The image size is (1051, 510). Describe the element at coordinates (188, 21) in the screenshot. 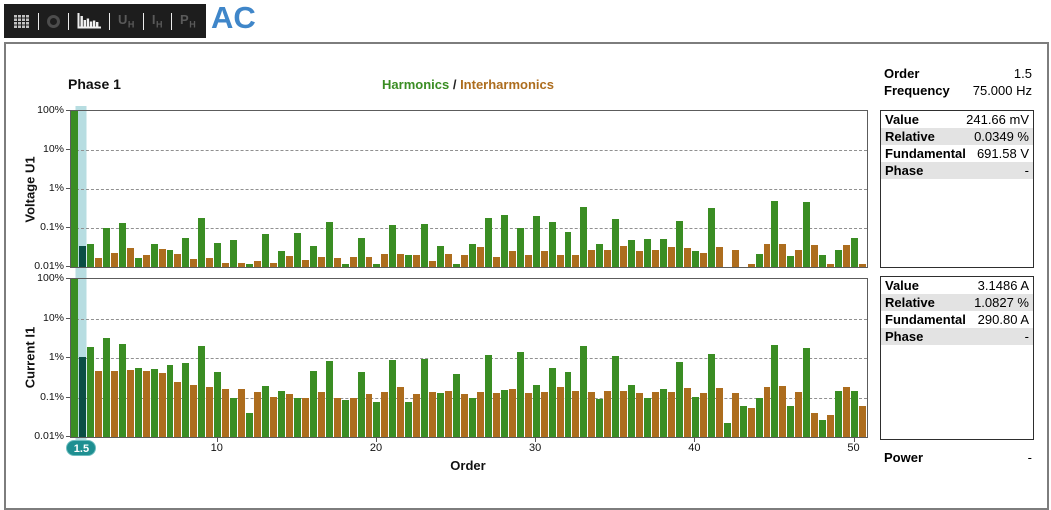

I see `channel-button-ph: PH` at that location.